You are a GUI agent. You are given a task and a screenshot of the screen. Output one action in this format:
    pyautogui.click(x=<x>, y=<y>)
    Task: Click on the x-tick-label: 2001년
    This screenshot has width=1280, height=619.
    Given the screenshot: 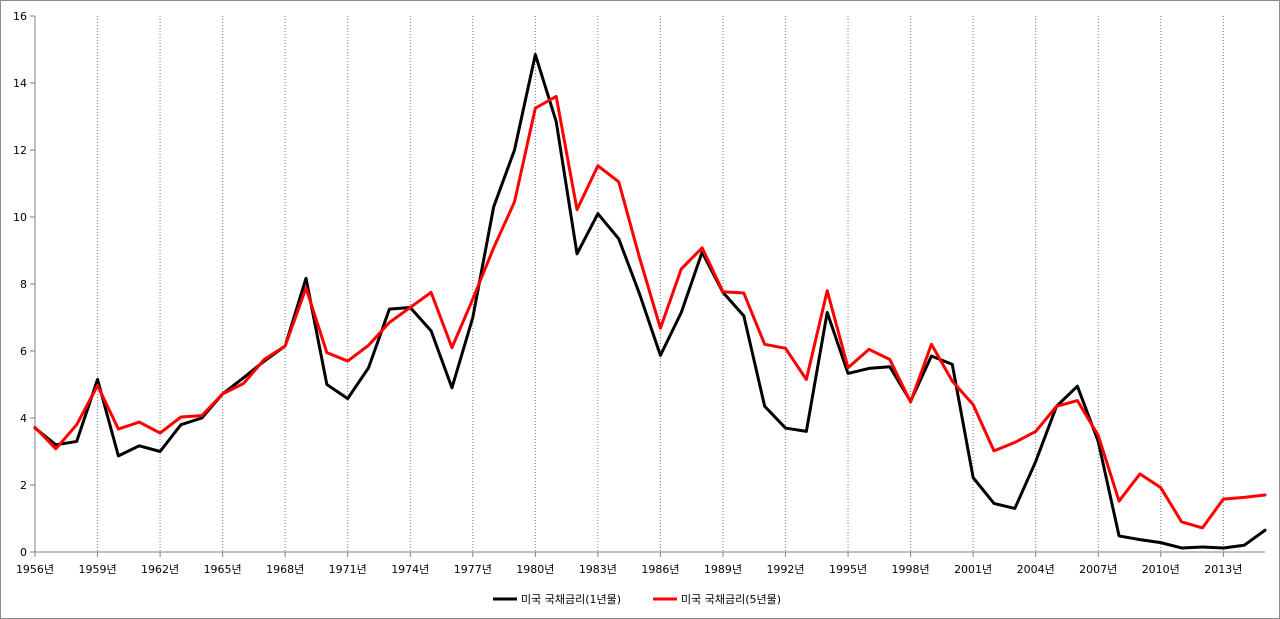 What is the action you would take?
    pyautogui.click(x=973, y=569)
    